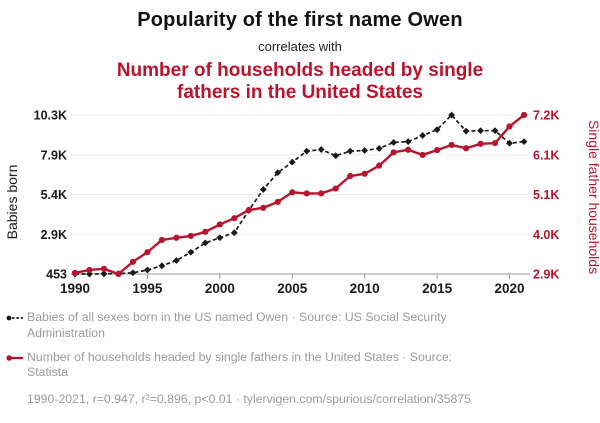 This screenshot has height=423, width=600. What do you see at coordinates (220, 288) in the screenshot?
I see `x-axis-tick-label: 2000` at bounding box center [220, 288].